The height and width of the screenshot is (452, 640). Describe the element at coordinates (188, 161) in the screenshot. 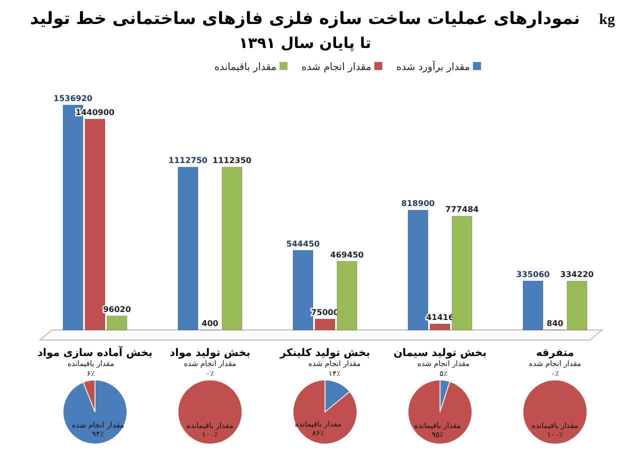

I see `data-label: 1112750` at that location.